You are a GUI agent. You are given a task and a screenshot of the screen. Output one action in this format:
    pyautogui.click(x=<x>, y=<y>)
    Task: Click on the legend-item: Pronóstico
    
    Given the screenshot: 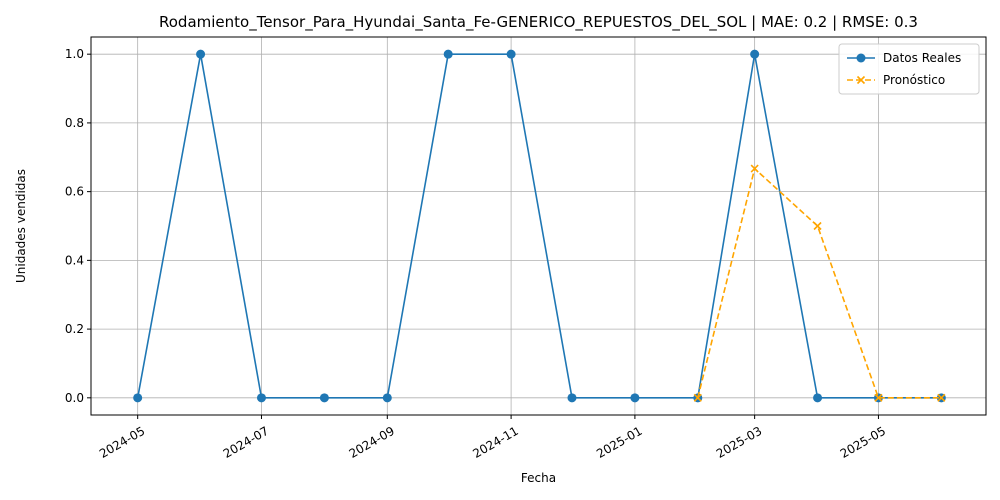 What is the action you would take?
    pyautogui.click(x=896, y=80)
    